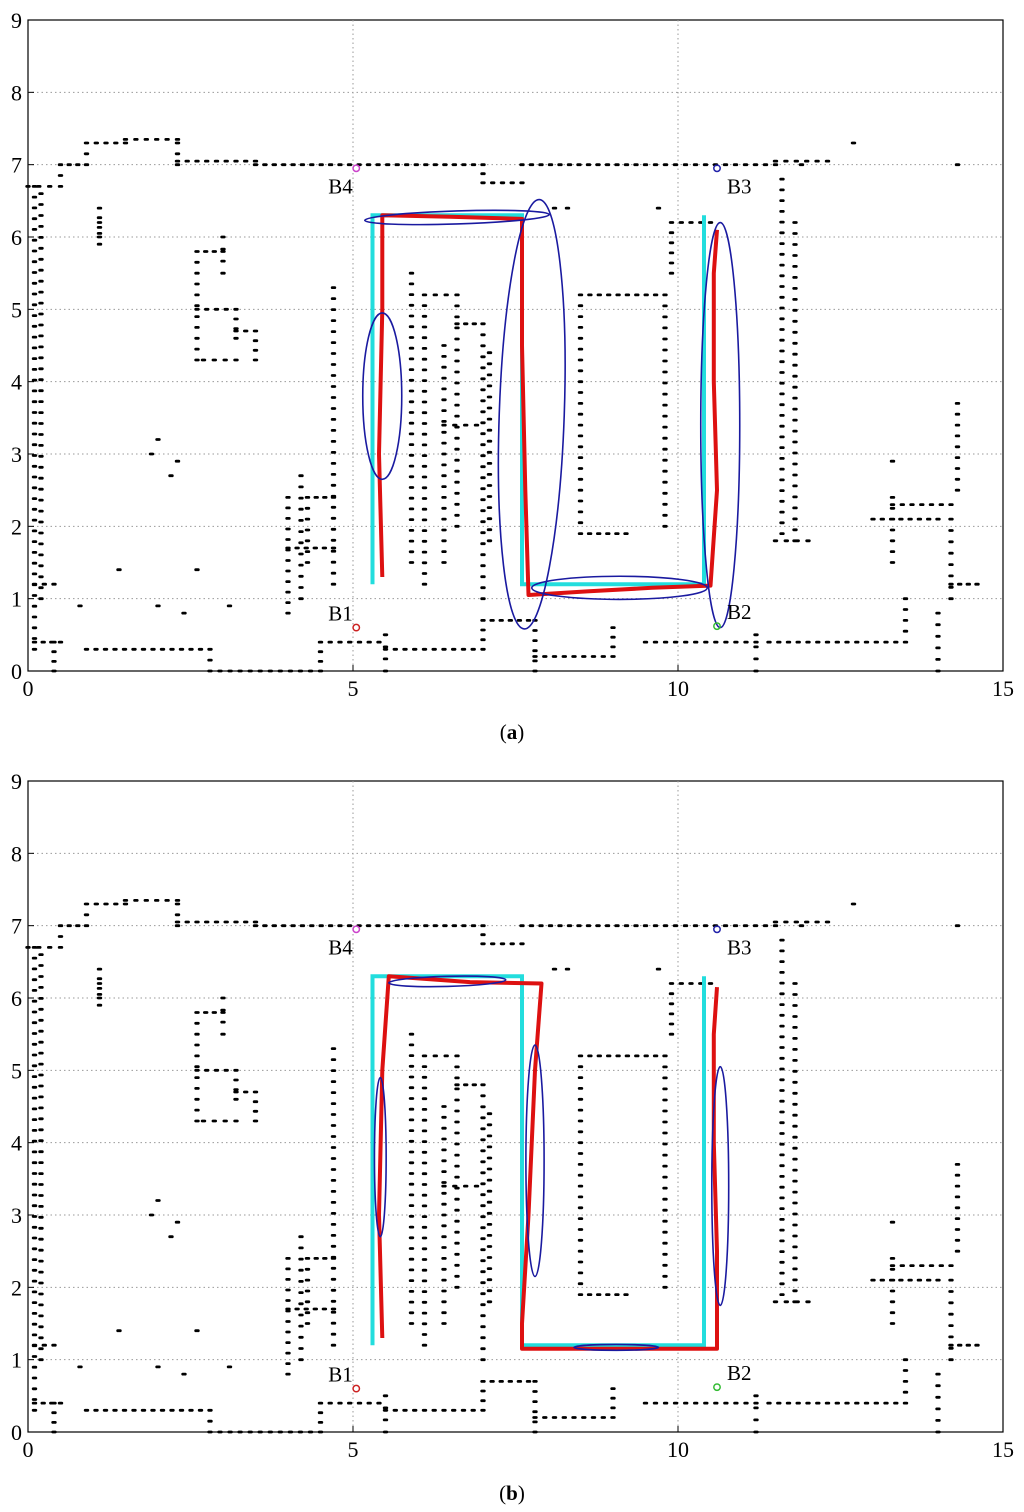 Image resolution: width=1024 pixels, height=1512 pixels. I want to click on caption-b-letter: b, so click(512, 1493).